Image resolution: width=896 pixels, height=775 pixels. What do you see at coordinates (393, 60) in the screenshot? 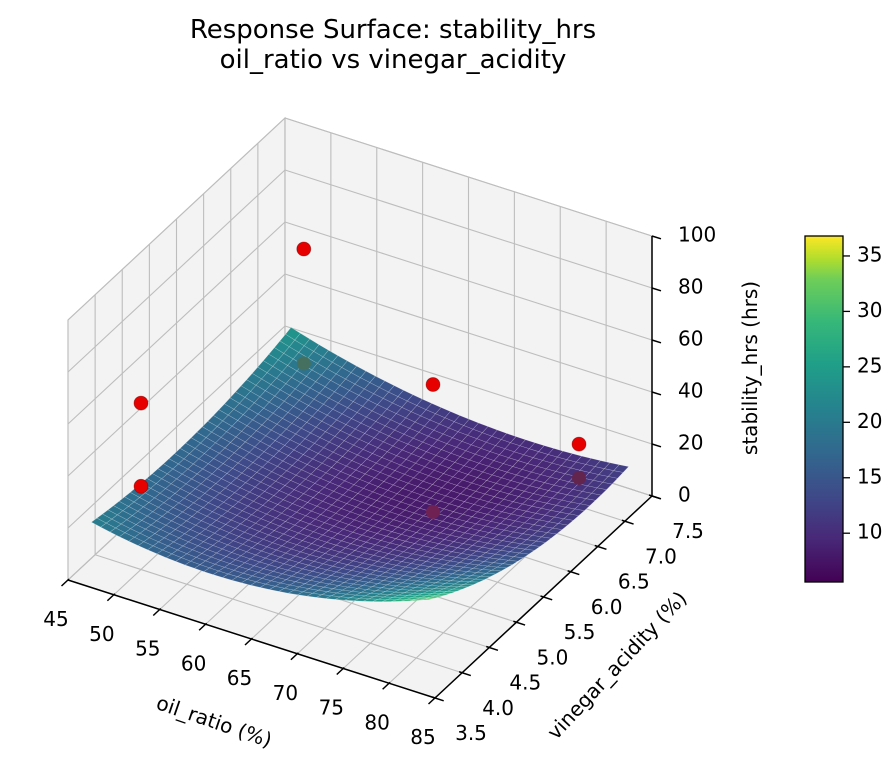
I see `chart-title-line2: oil_ratio vs vinegar_acidity` at bounding box center [393, 60].